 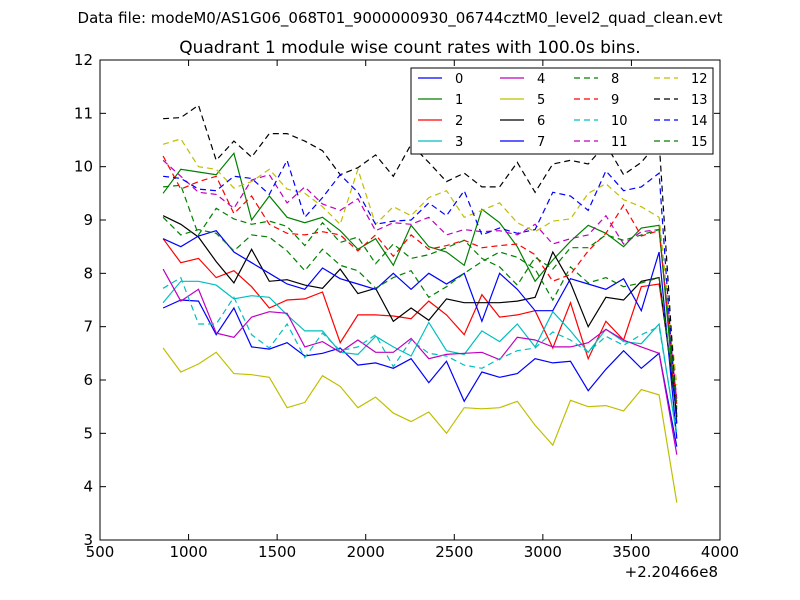 I want to click on legend-label-9: 9, so click(x=615, y=100).